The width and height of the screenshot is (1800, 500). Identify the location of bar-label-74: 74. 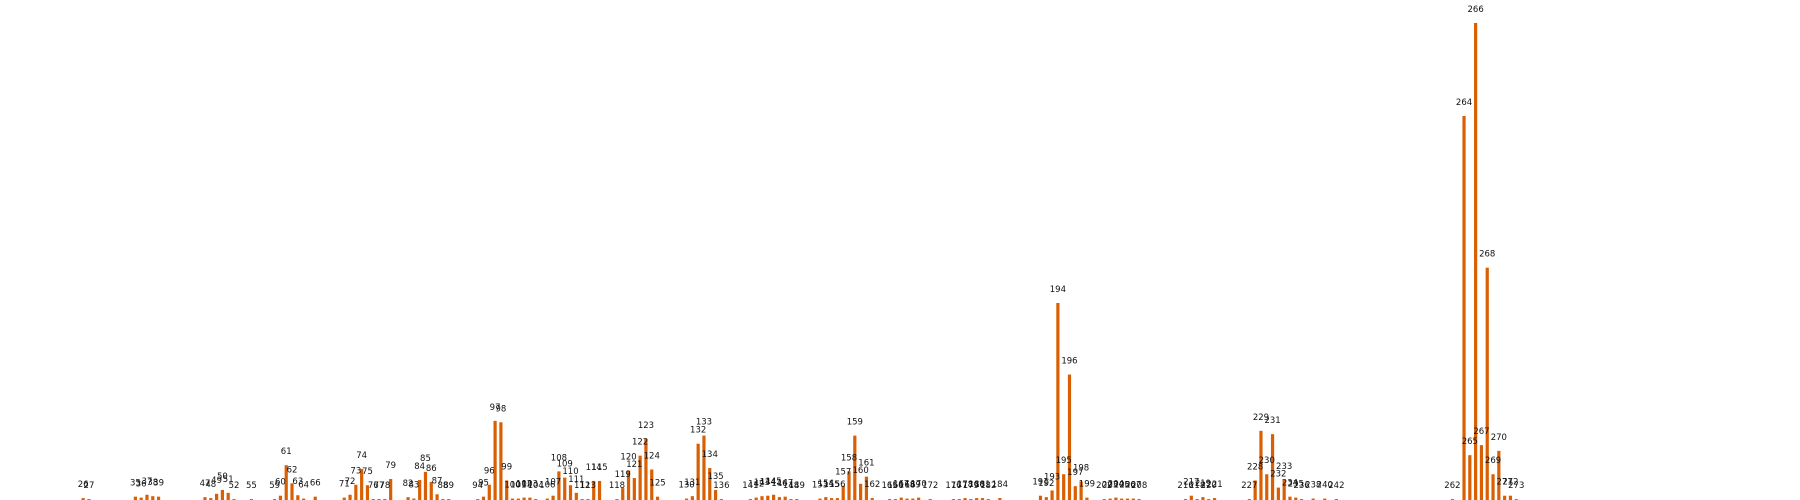
(361, 456).